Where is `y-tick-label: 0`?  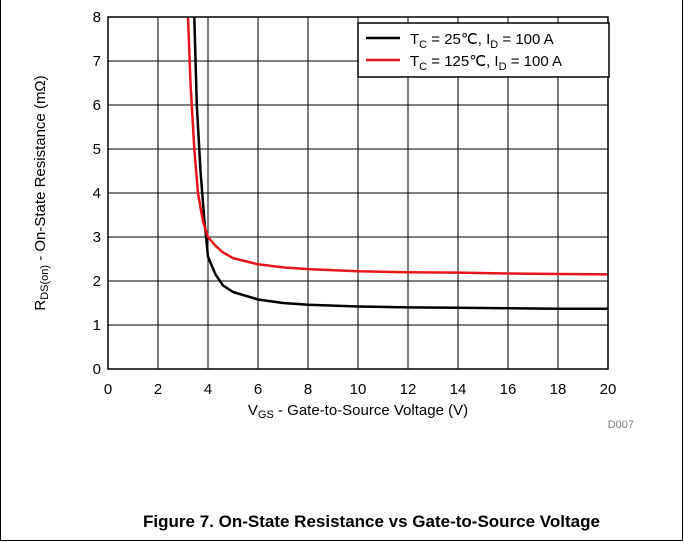
y-tick-label: 0 is located at coordinates (97, 369).